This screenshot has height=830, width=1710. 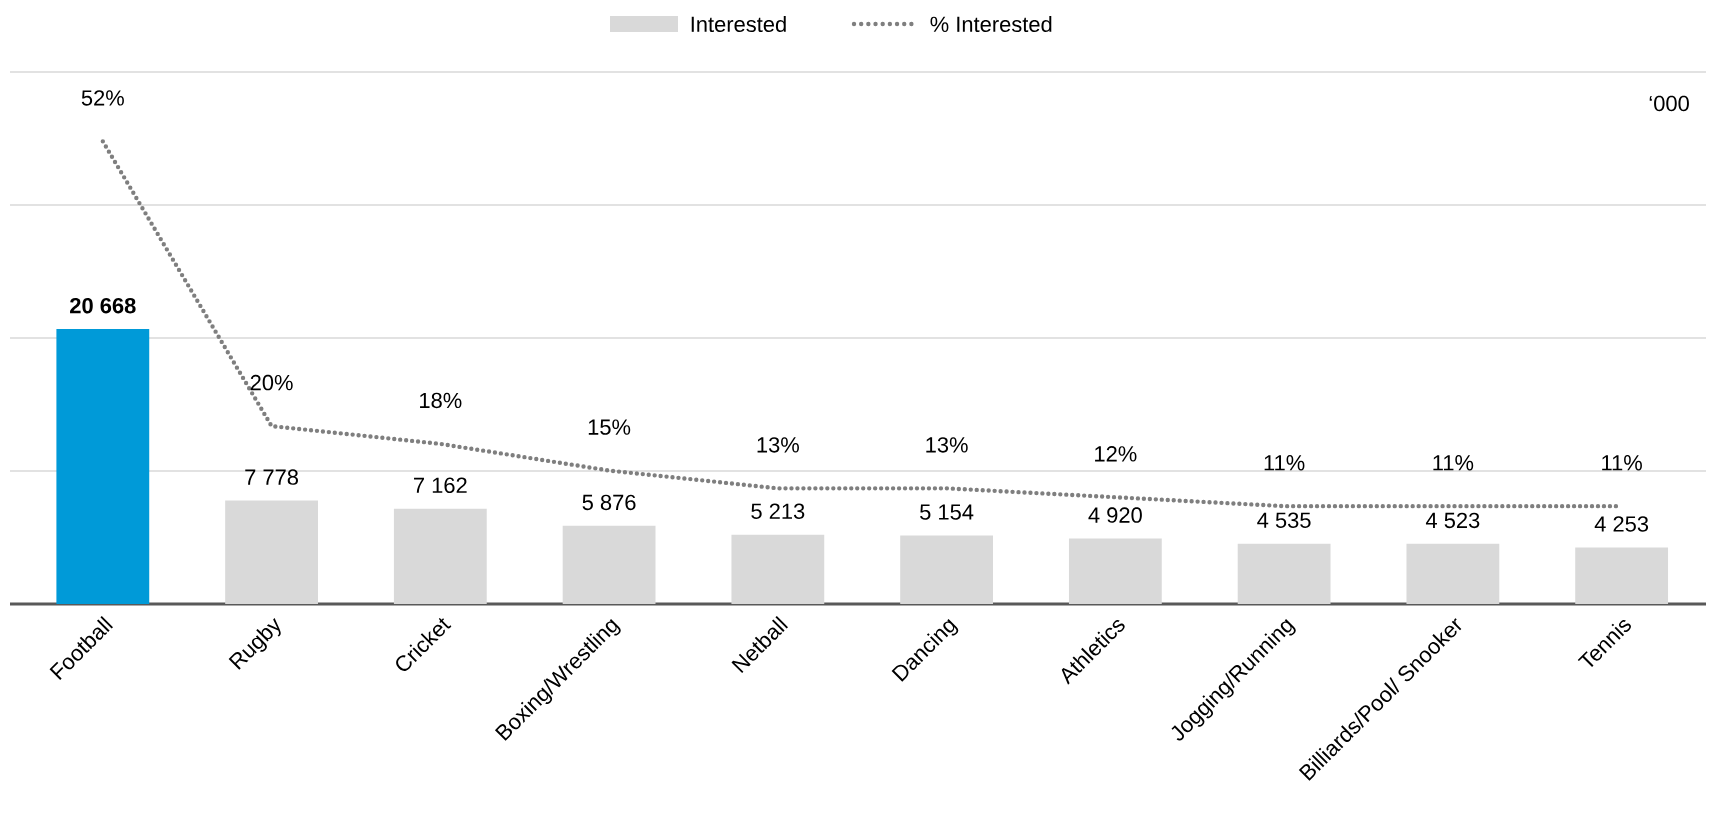 What do you see at coordinates (440, 485) in the screenshot?
I see `data-label: 7 162` at bounding box center [440, 485].